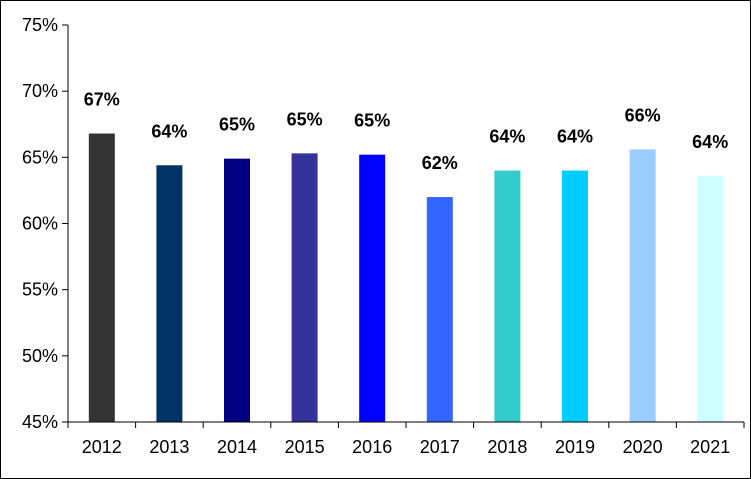 Image resolution: width=751 pixels, height=479 pixels. I want to click on y-axis: 45% 50% 55% 60% 65% 70% 75%, so click(45, 223).